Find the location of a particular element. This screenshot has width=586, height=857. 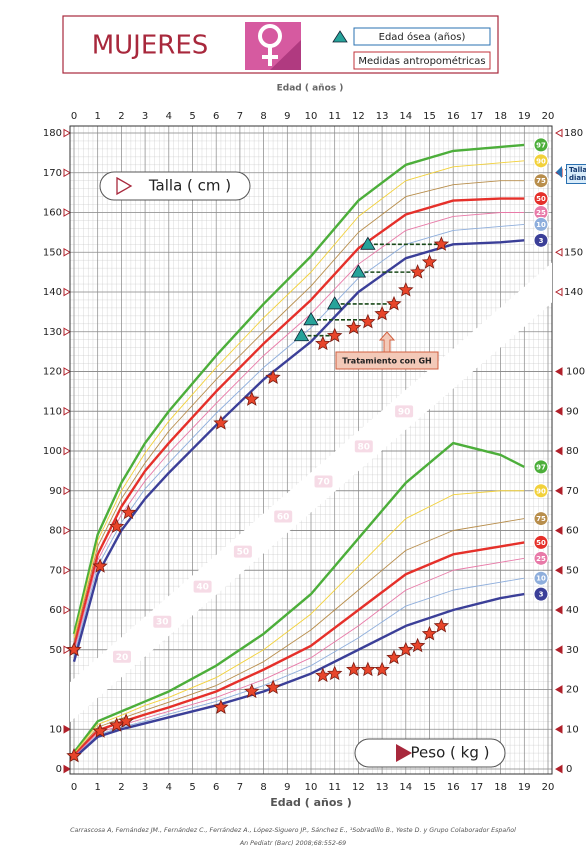

y2-tick-label: 20 is located at coordinates (572, 690).